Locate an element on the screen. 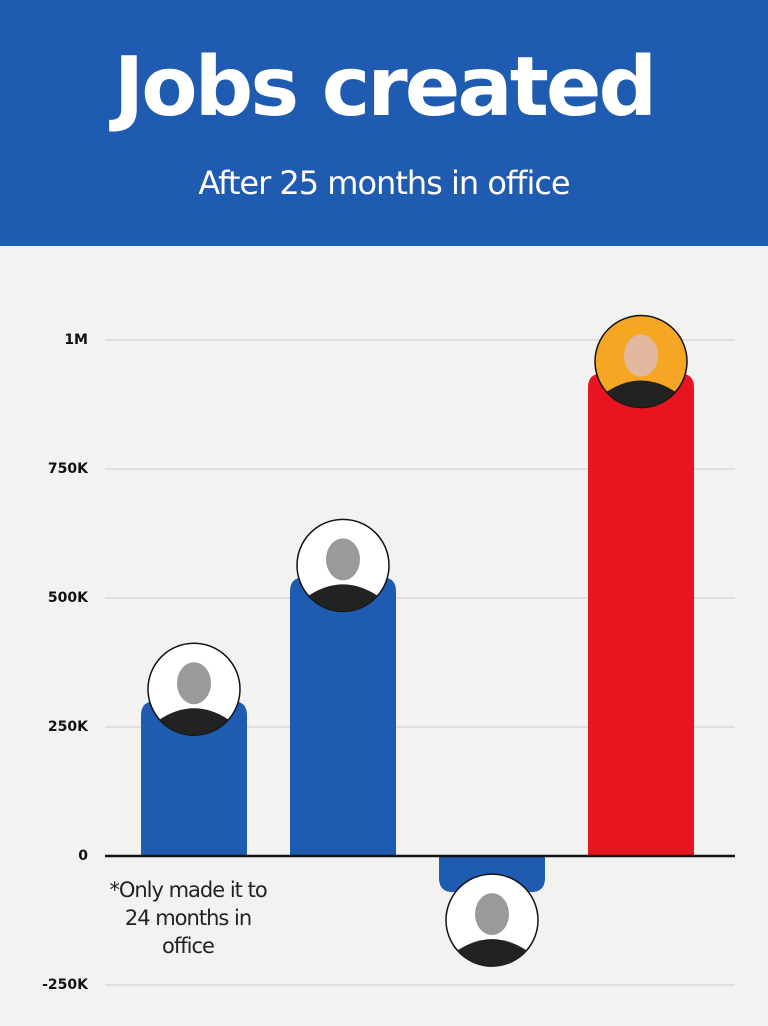 The width and height of the screenshot is (768, 1026). chart-subtitle: After 25 months in office is located at coordinates (384, 183).